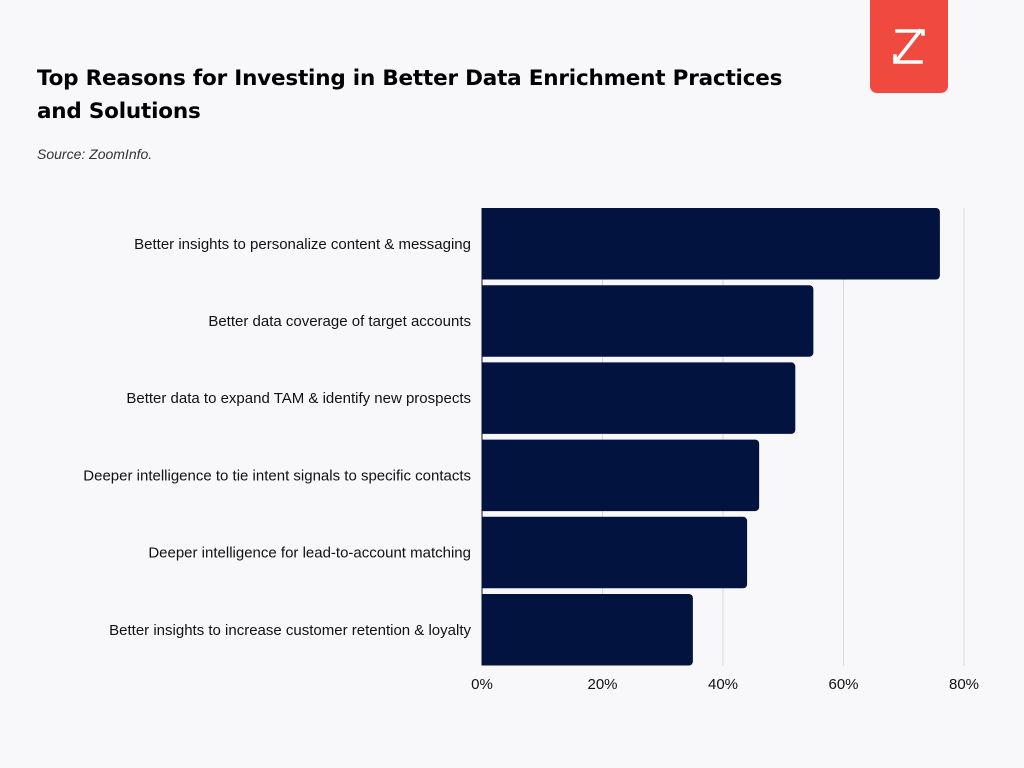 This screenshot has height=768, width=1024. I want to click on x-axis-tick-labels: 0% 20% 40% 60% 80%, so click(725, 684).